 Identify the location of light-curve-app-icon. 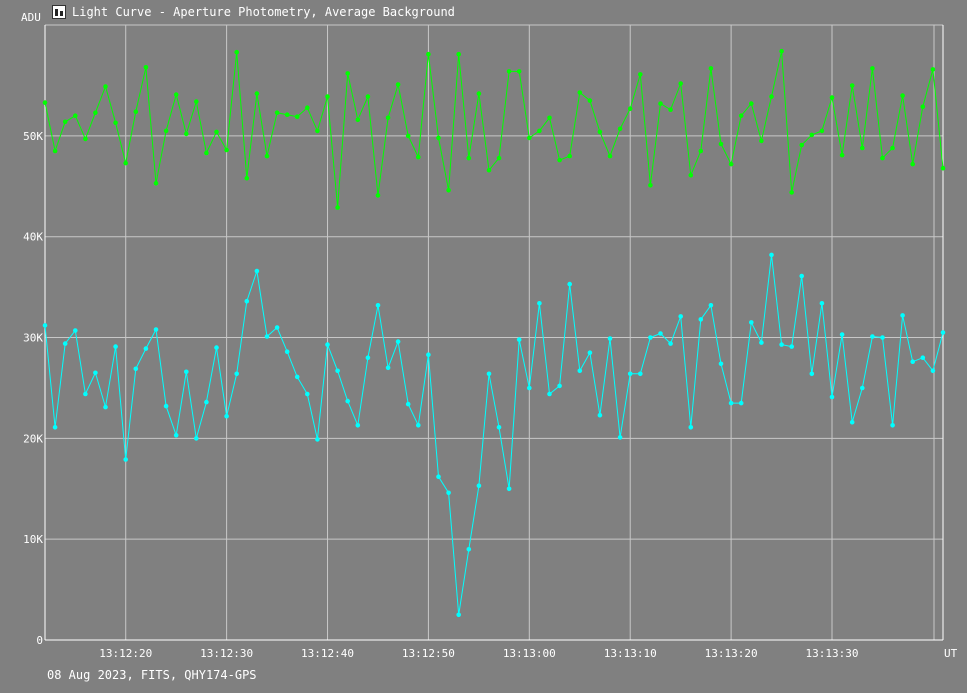
(59, 12).